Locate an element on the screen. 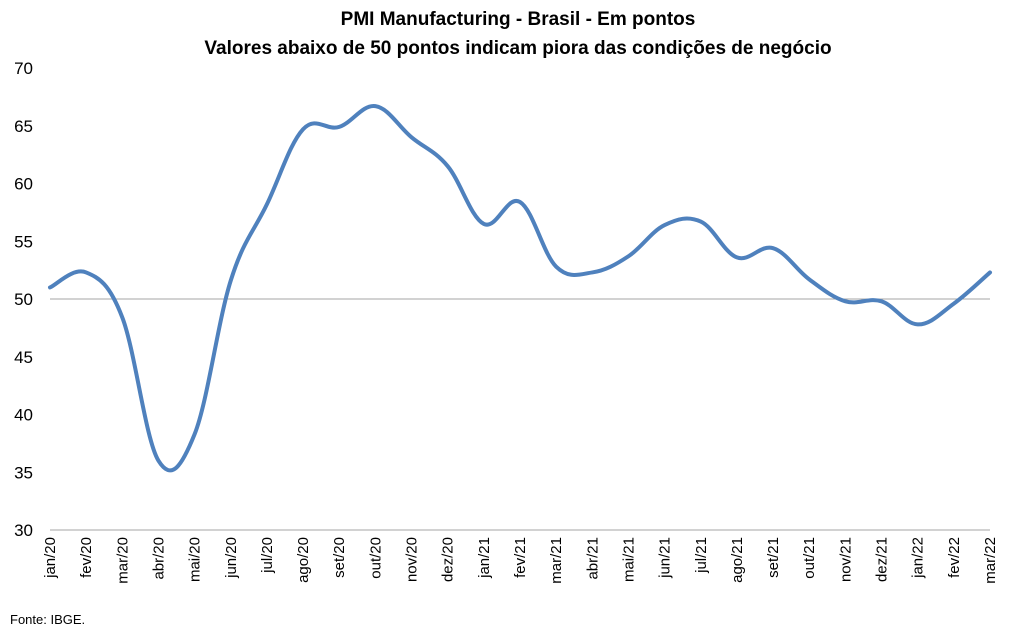  y-tick-label: 45 is located at coordinates (23, 357).